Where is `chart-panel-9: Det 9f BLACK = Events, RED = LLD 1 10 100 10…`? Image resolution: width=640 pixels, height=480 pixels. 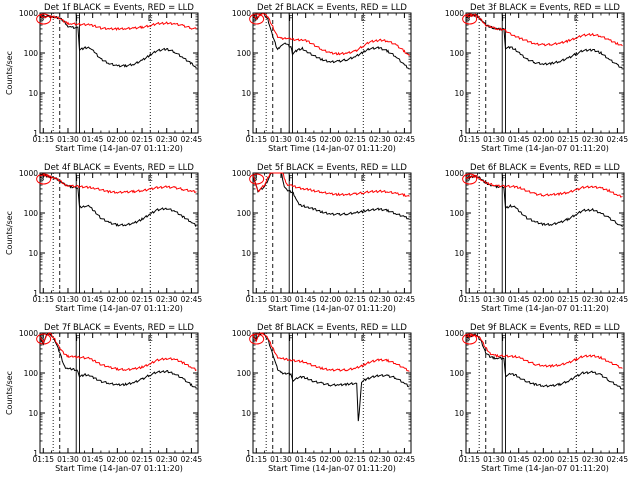
chart-panel-9: Det 9f BLACK = Events, RED = LLD 1 10 100 10… is located at coordinates (537, 398).